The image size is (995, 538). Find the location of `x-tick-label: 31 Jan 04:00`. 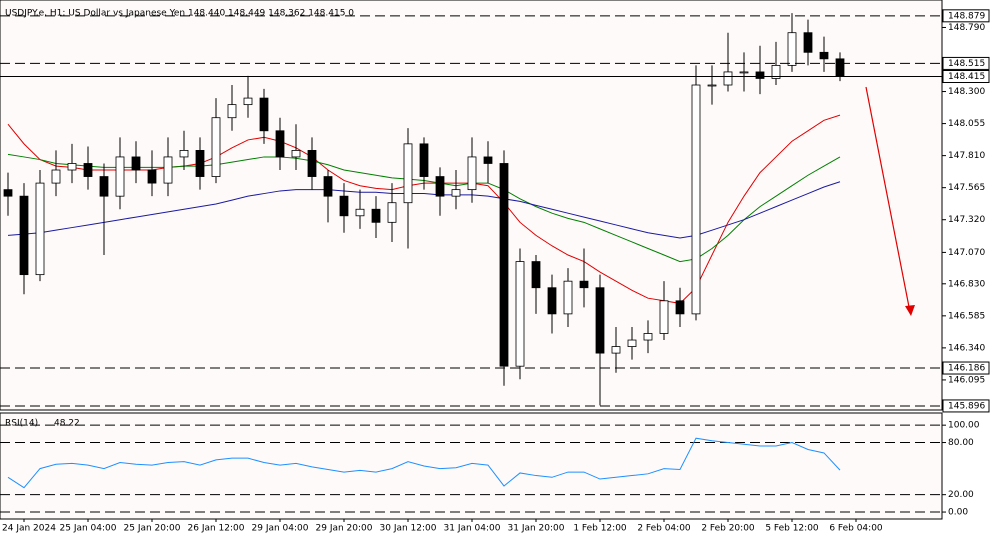

x-tick-label: 31 Jan 04:00 is located at coordinates (472, 529).